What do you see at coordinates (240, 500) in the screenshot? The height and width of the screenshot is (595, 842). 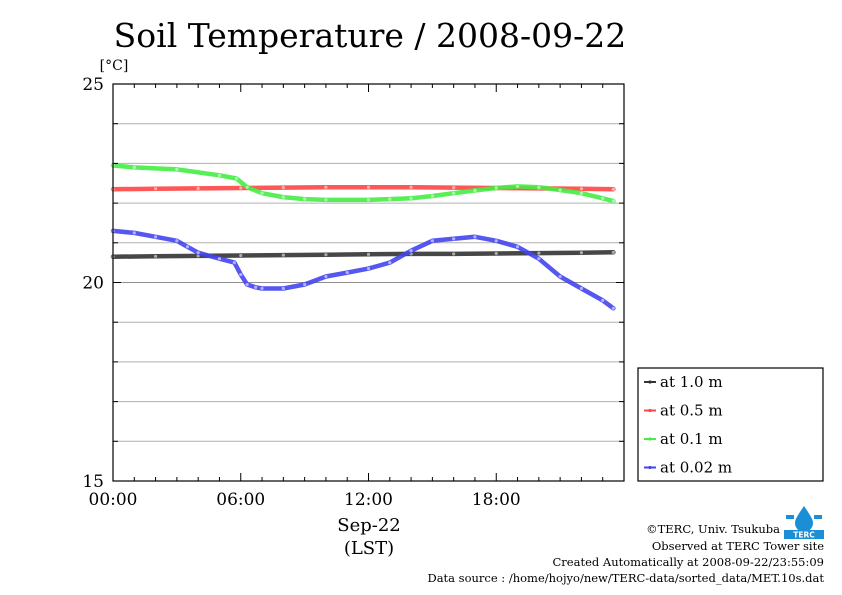 I see `x-tick-label: 06:00` at bounding box center [240, 500].